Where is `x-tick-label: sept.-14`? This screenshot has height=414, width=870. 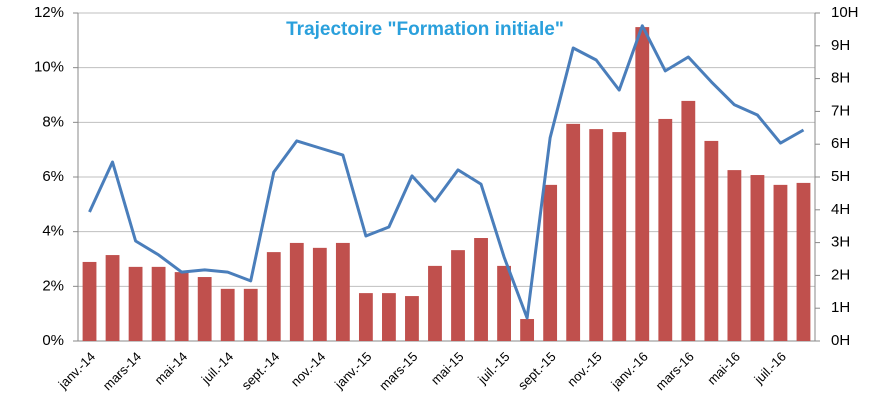
x-tick-label: sept.-14 is located at coordinates (260, 371).